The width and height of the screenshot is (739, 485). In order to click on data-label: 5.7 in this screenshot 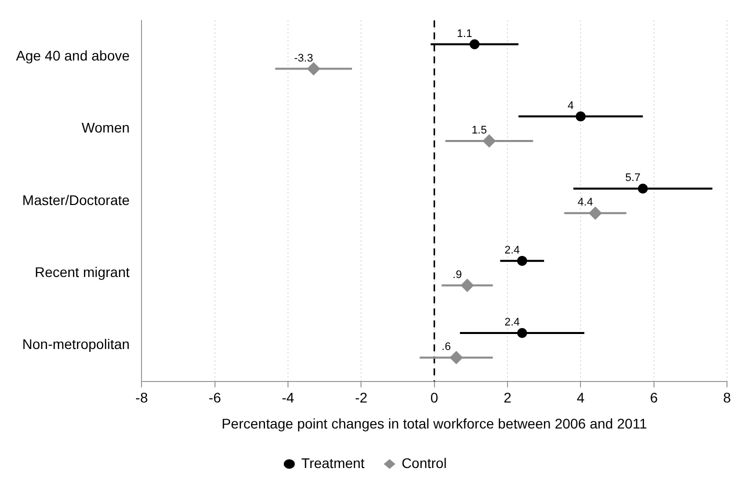, I will do `click(633, 178)`.